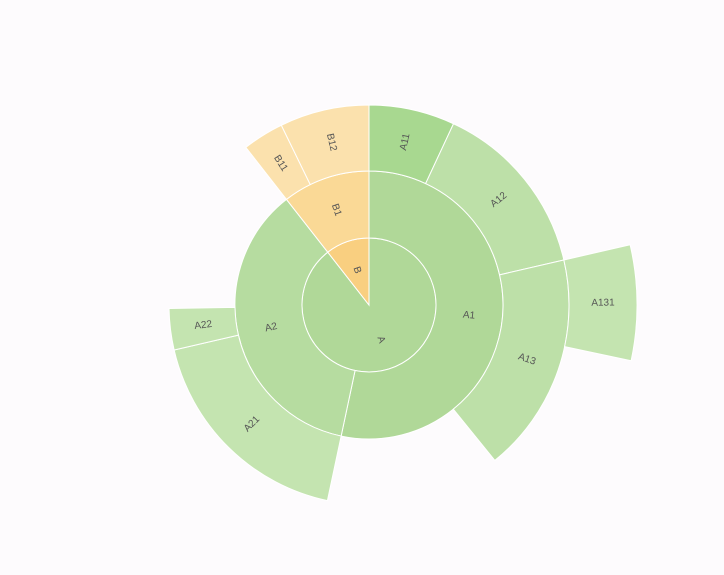 The image size is (724, 575). What do you see at coordinates (405, 141) in the screenshot?
I see `sector-label: A11` at bounding box center [405, 141].